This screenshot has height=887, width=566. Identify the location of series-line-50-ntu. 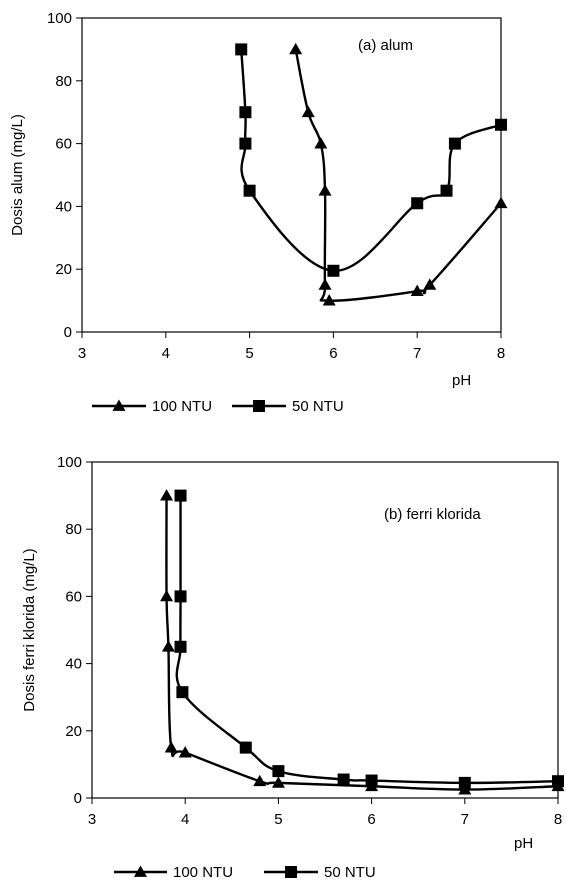
(371, 160).